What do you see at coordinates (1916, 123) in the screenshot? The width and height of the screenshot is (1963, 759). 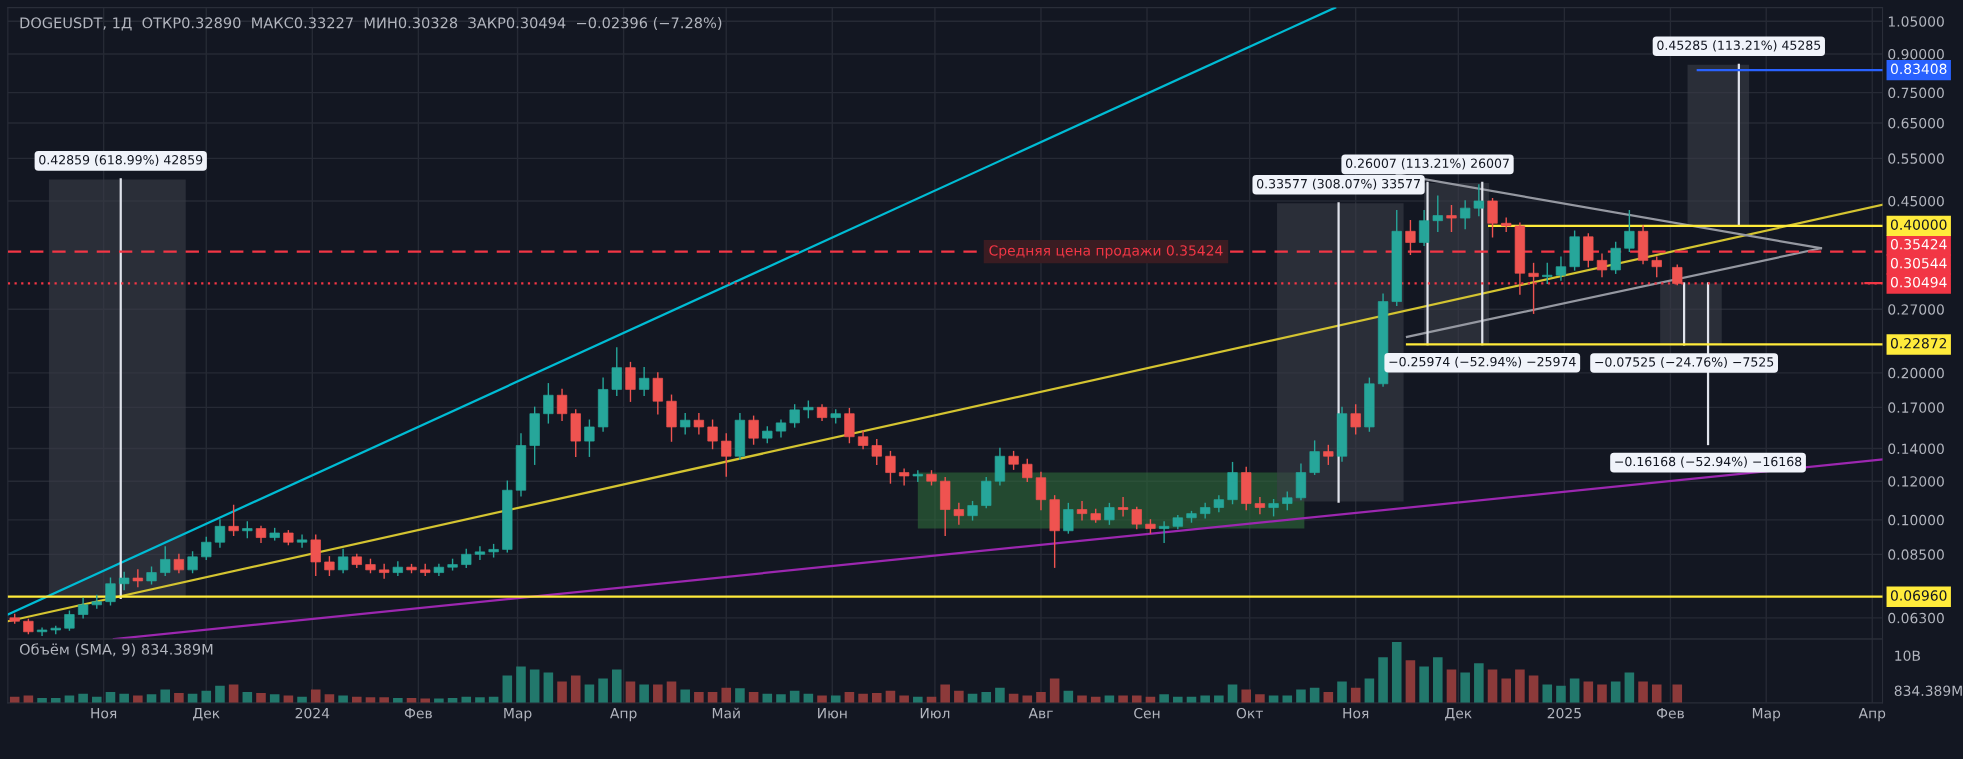 I see `y-tick-label: 0.65000` at bounding box center [1916, 123].